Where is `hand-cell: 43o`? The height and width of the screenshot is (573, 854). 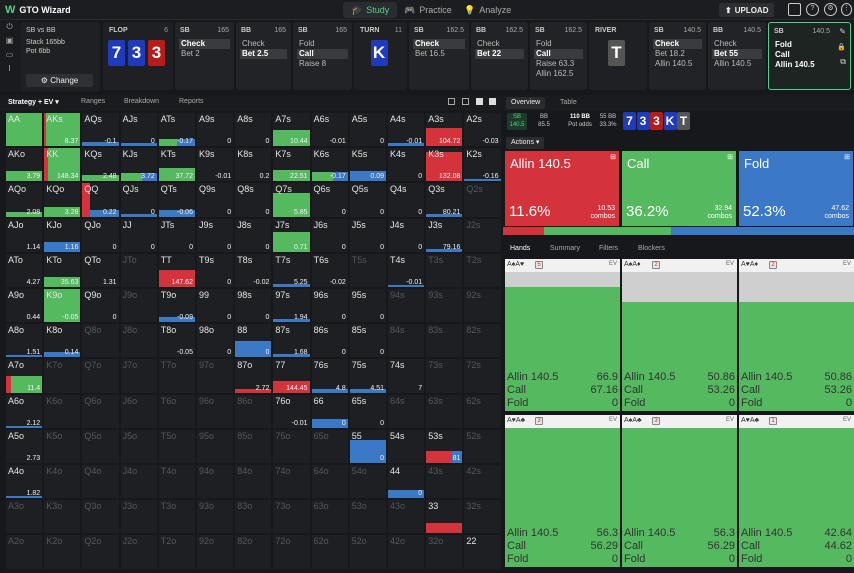 hand-cell: 43o is located at coordinates (406, 517).